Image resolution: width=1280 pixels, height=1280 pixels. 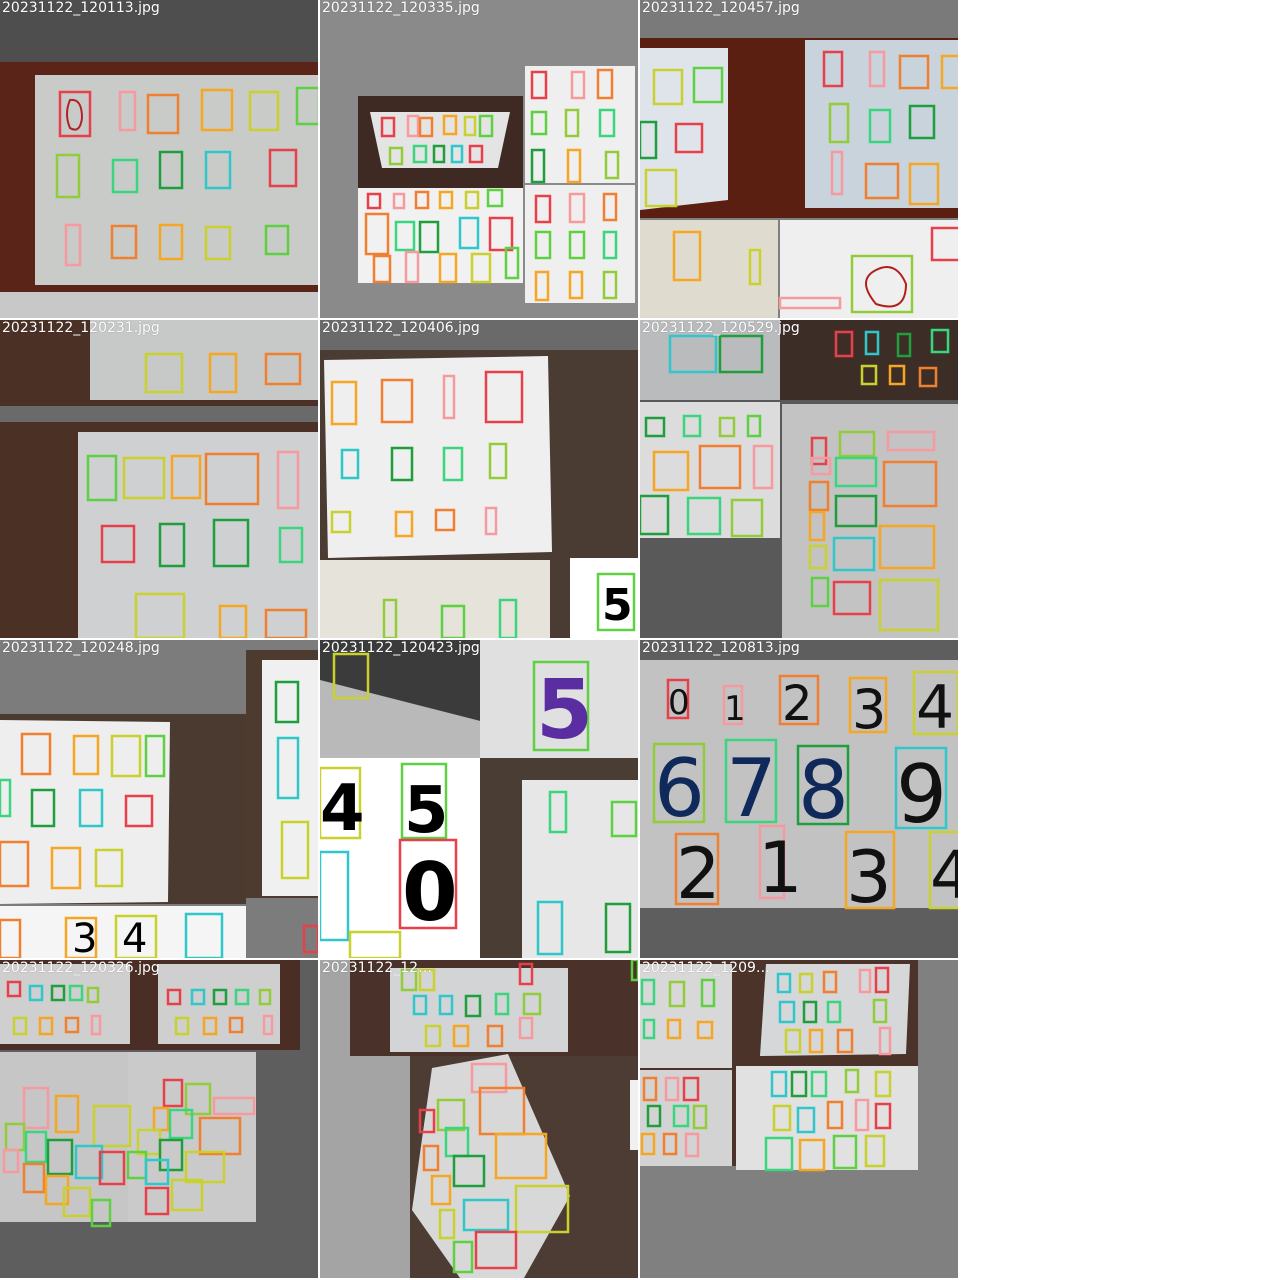 What do you see at coordinates (81, 328) in the screenshot?
I see `image-filename: 20231122_120231.jpg` at bounding box center [81, 328].